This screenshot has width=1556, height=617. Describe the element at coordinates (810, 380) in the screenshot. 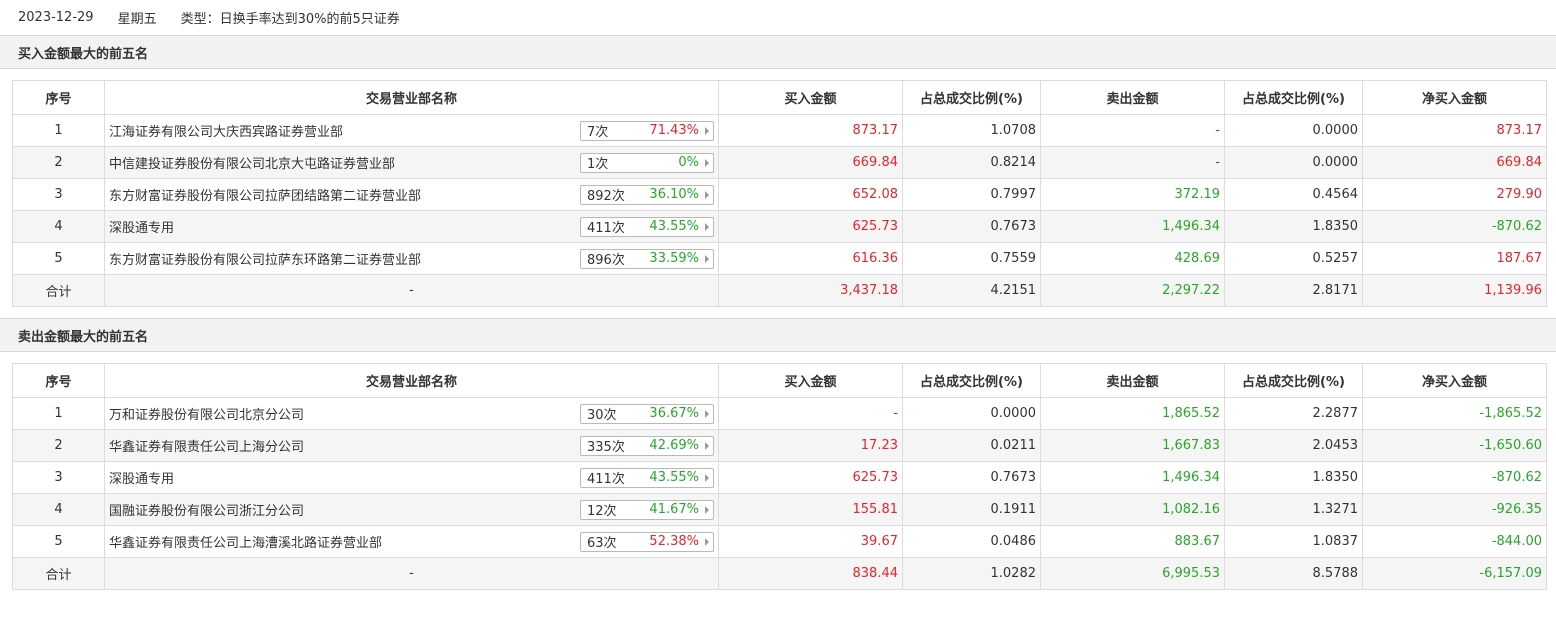

I see `col-buy-amount: 买入金额` at that location.